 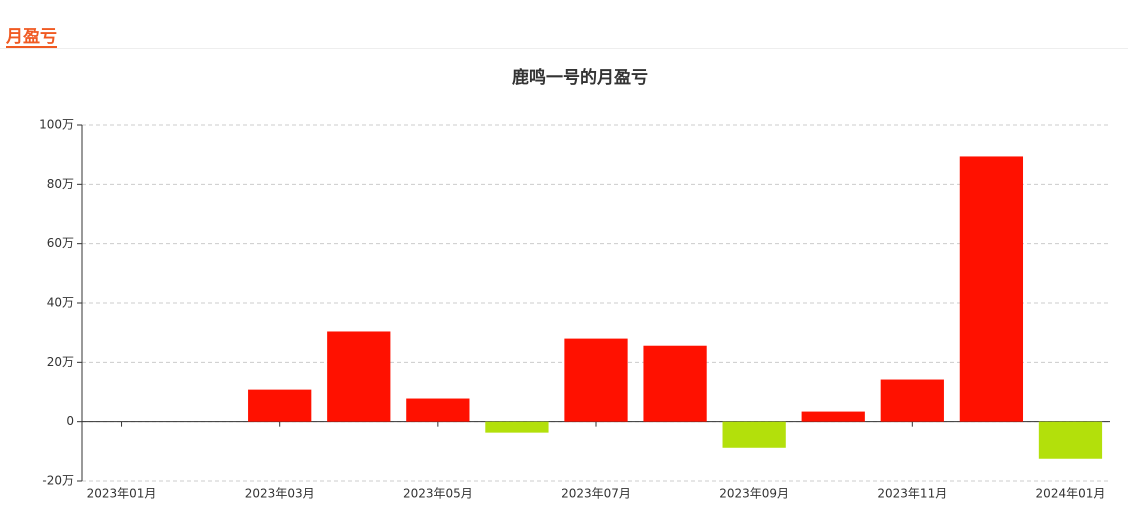 I want to click on y-tick-label: -20万, so click(x=58, y=481).